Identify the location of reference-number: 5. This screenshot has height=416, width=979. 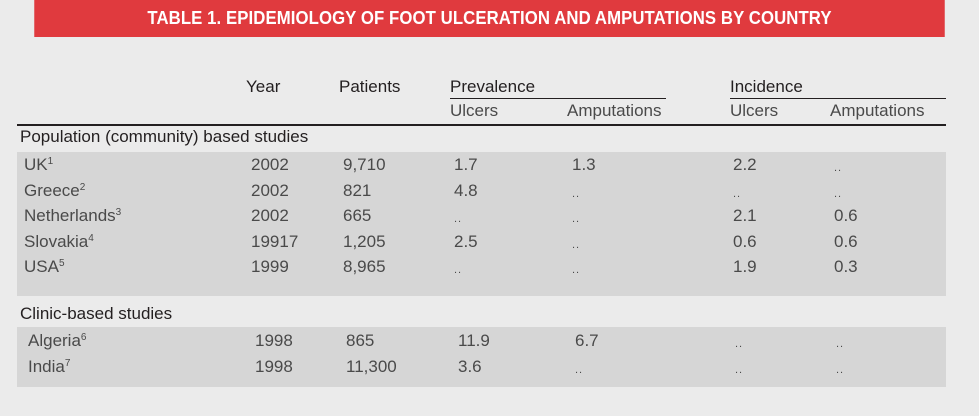
(61, 263).